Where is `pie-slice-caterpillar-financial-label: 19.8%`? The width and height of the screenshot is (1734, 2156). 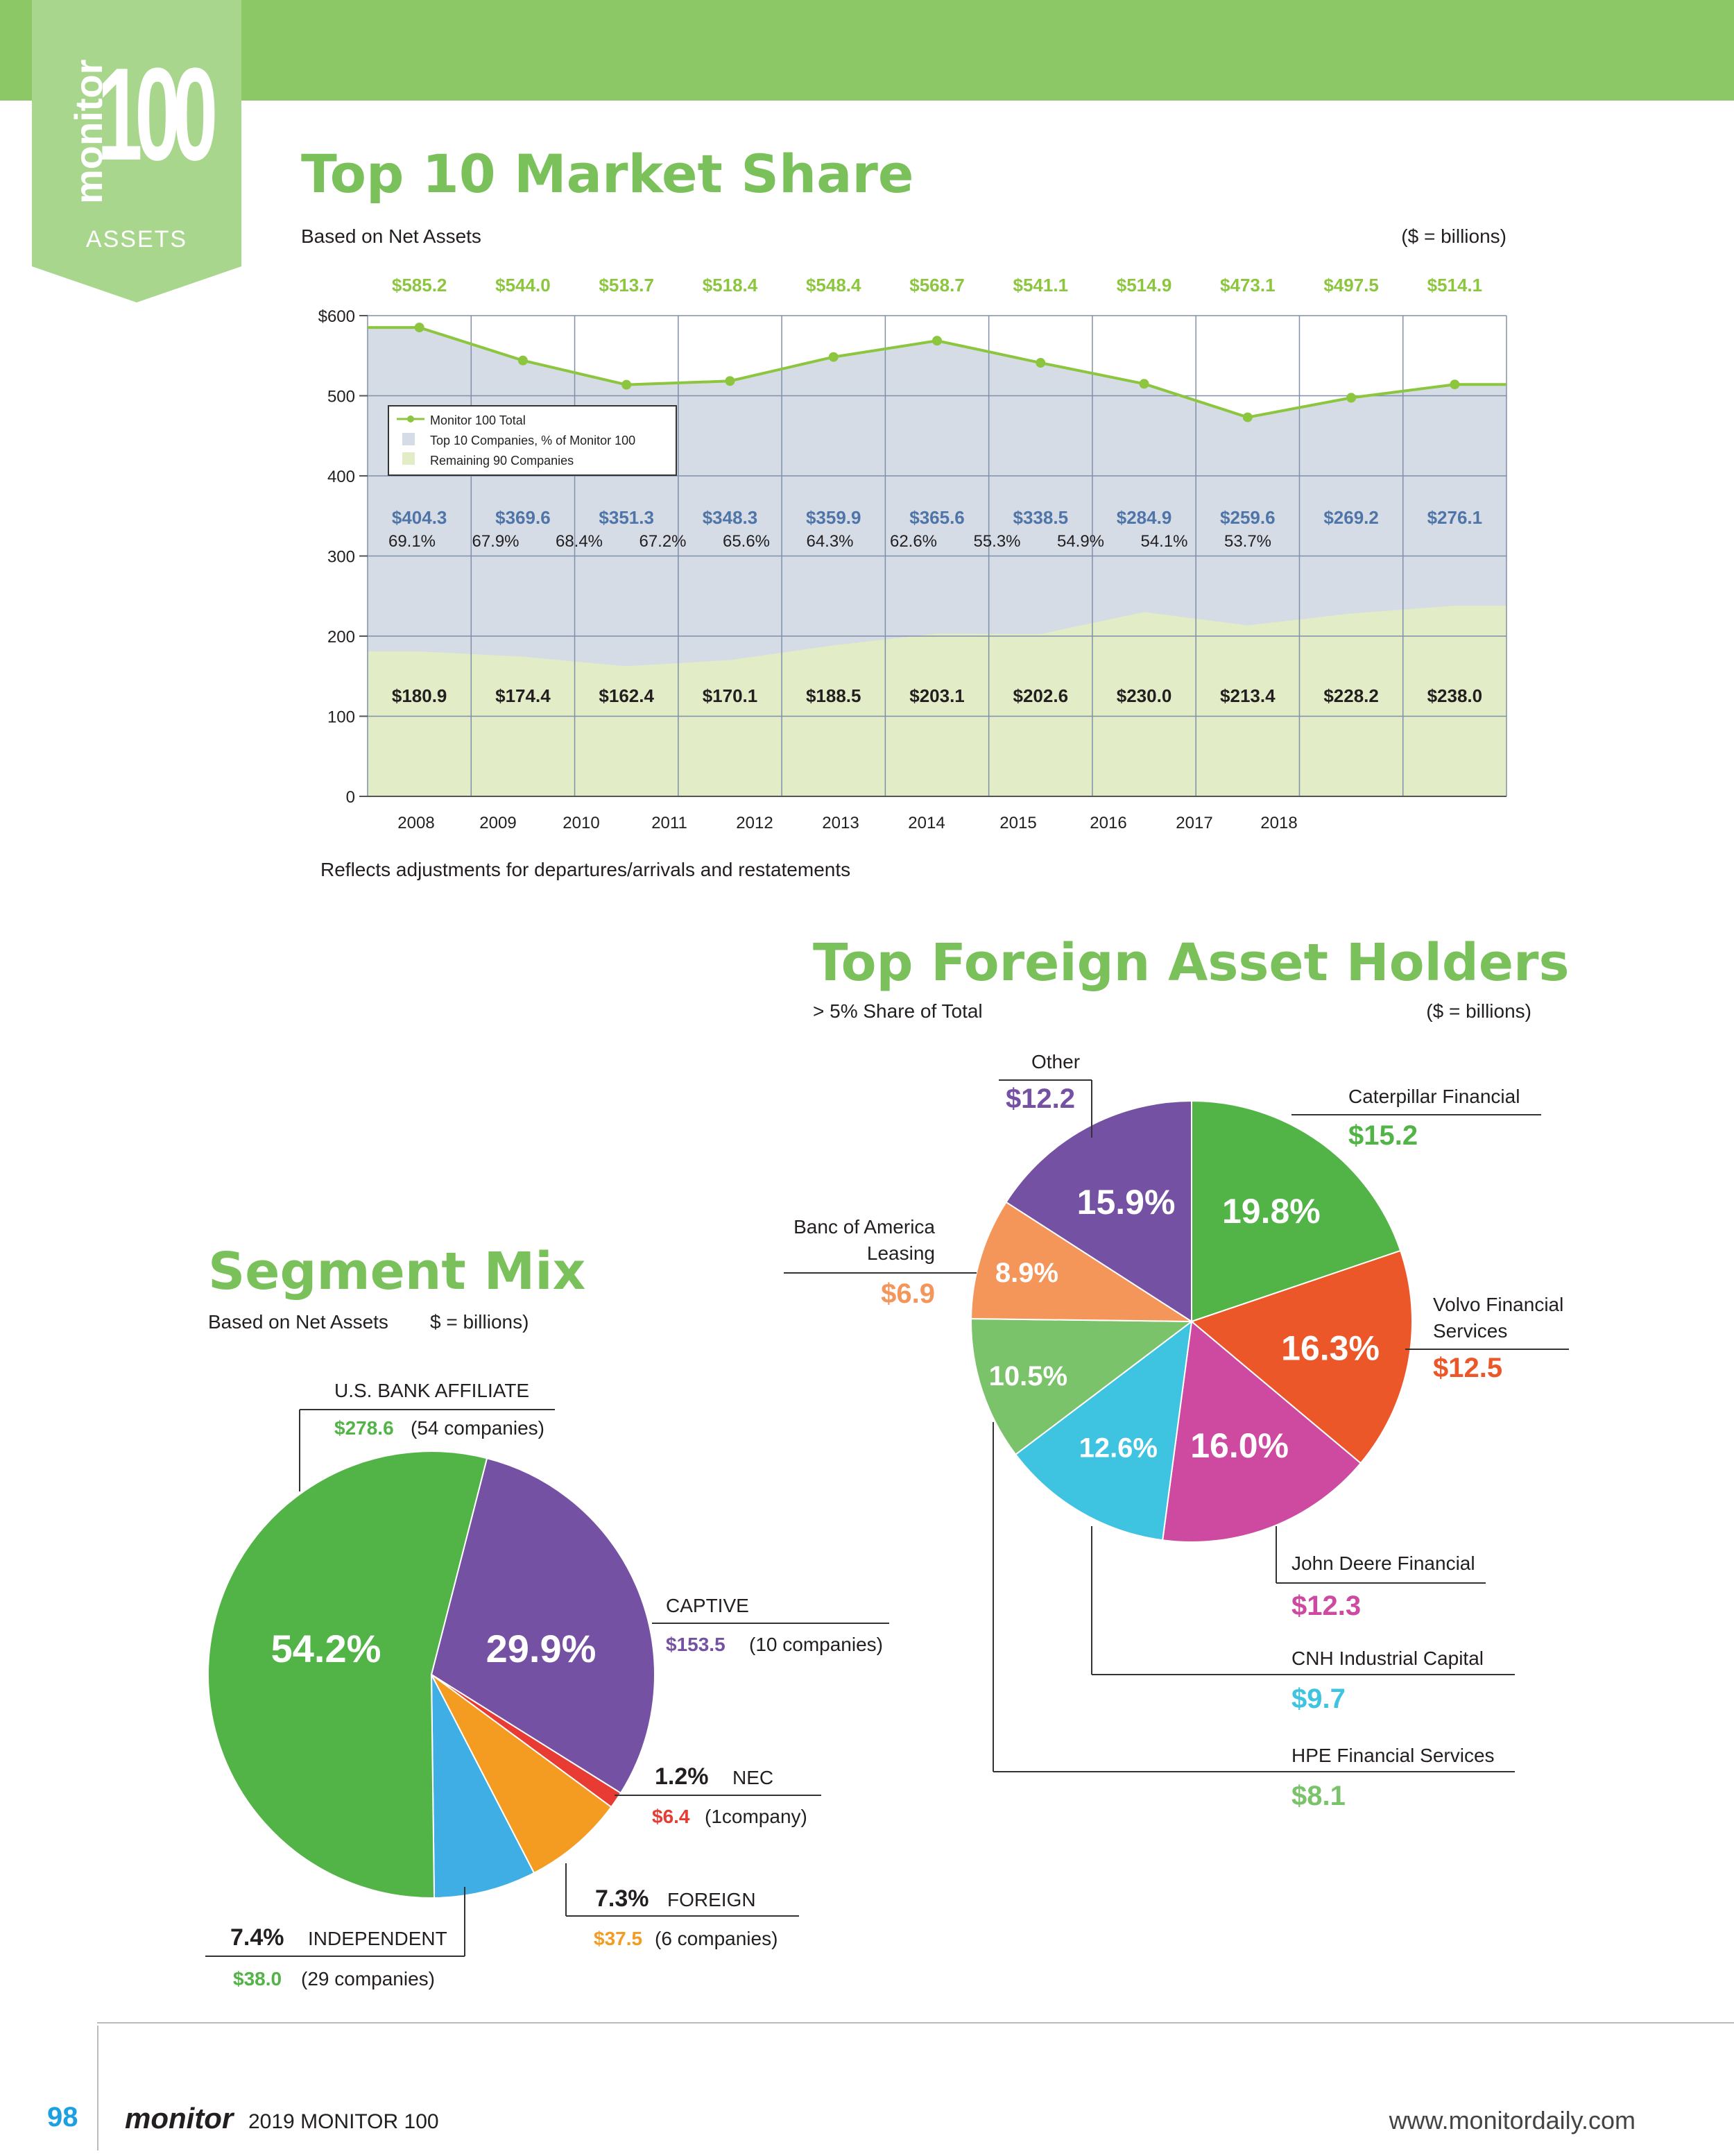 pie-slice-caterpillar-financial-label: 19.8% is located at coordinates (1271, 1211).